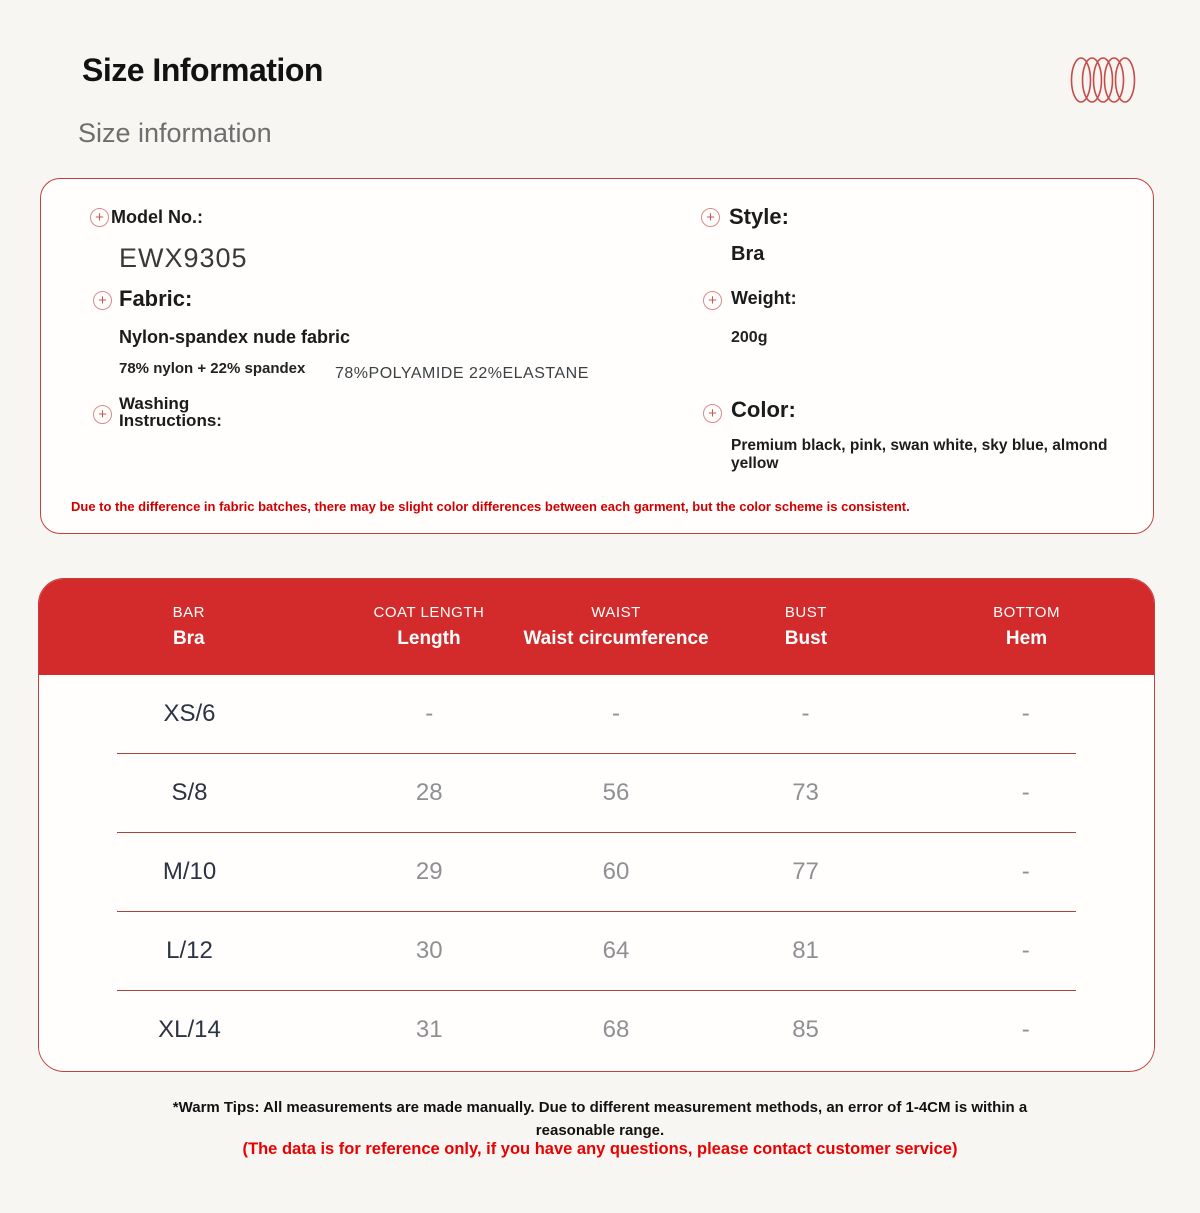 The height and width of the screenshot is (1213, 1200). I want to click on table-row: S/8 28 56 73 -, so click(596, 793).